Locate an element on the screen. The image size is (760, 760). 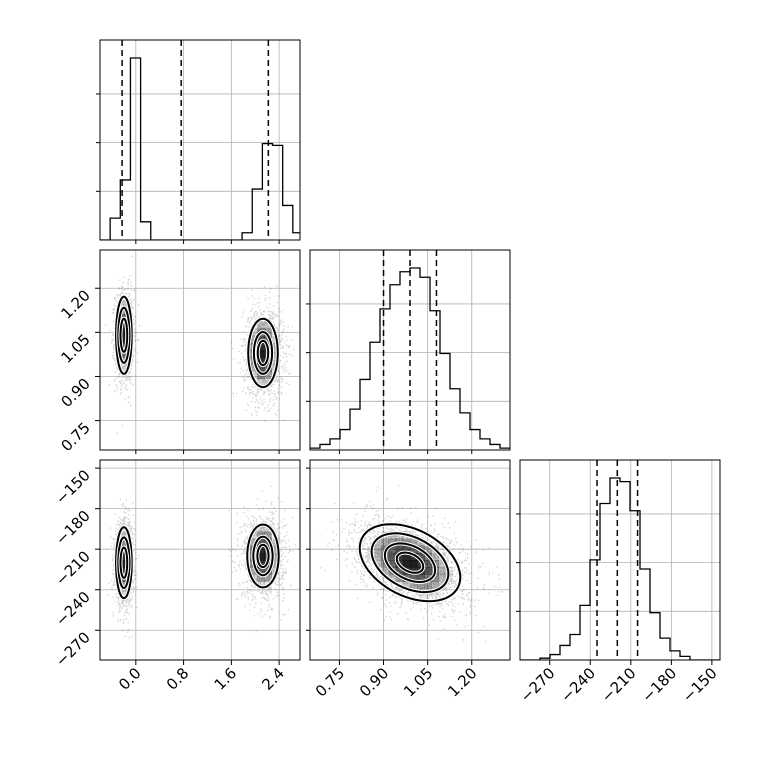
xtick-label-2-4: −150 is located at coordinates (700, 685).